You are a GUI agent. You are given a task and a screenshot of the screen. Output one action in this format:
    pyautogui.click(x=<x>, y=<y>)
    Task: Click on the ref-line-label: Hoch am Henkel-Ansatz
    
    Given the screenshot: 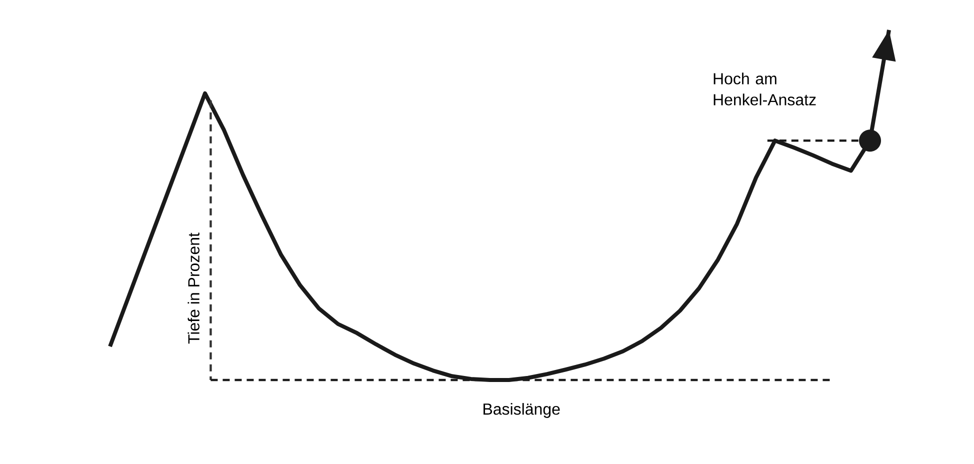 What is the action you would take?
    pyautogui.click(x=765, y=89)
    